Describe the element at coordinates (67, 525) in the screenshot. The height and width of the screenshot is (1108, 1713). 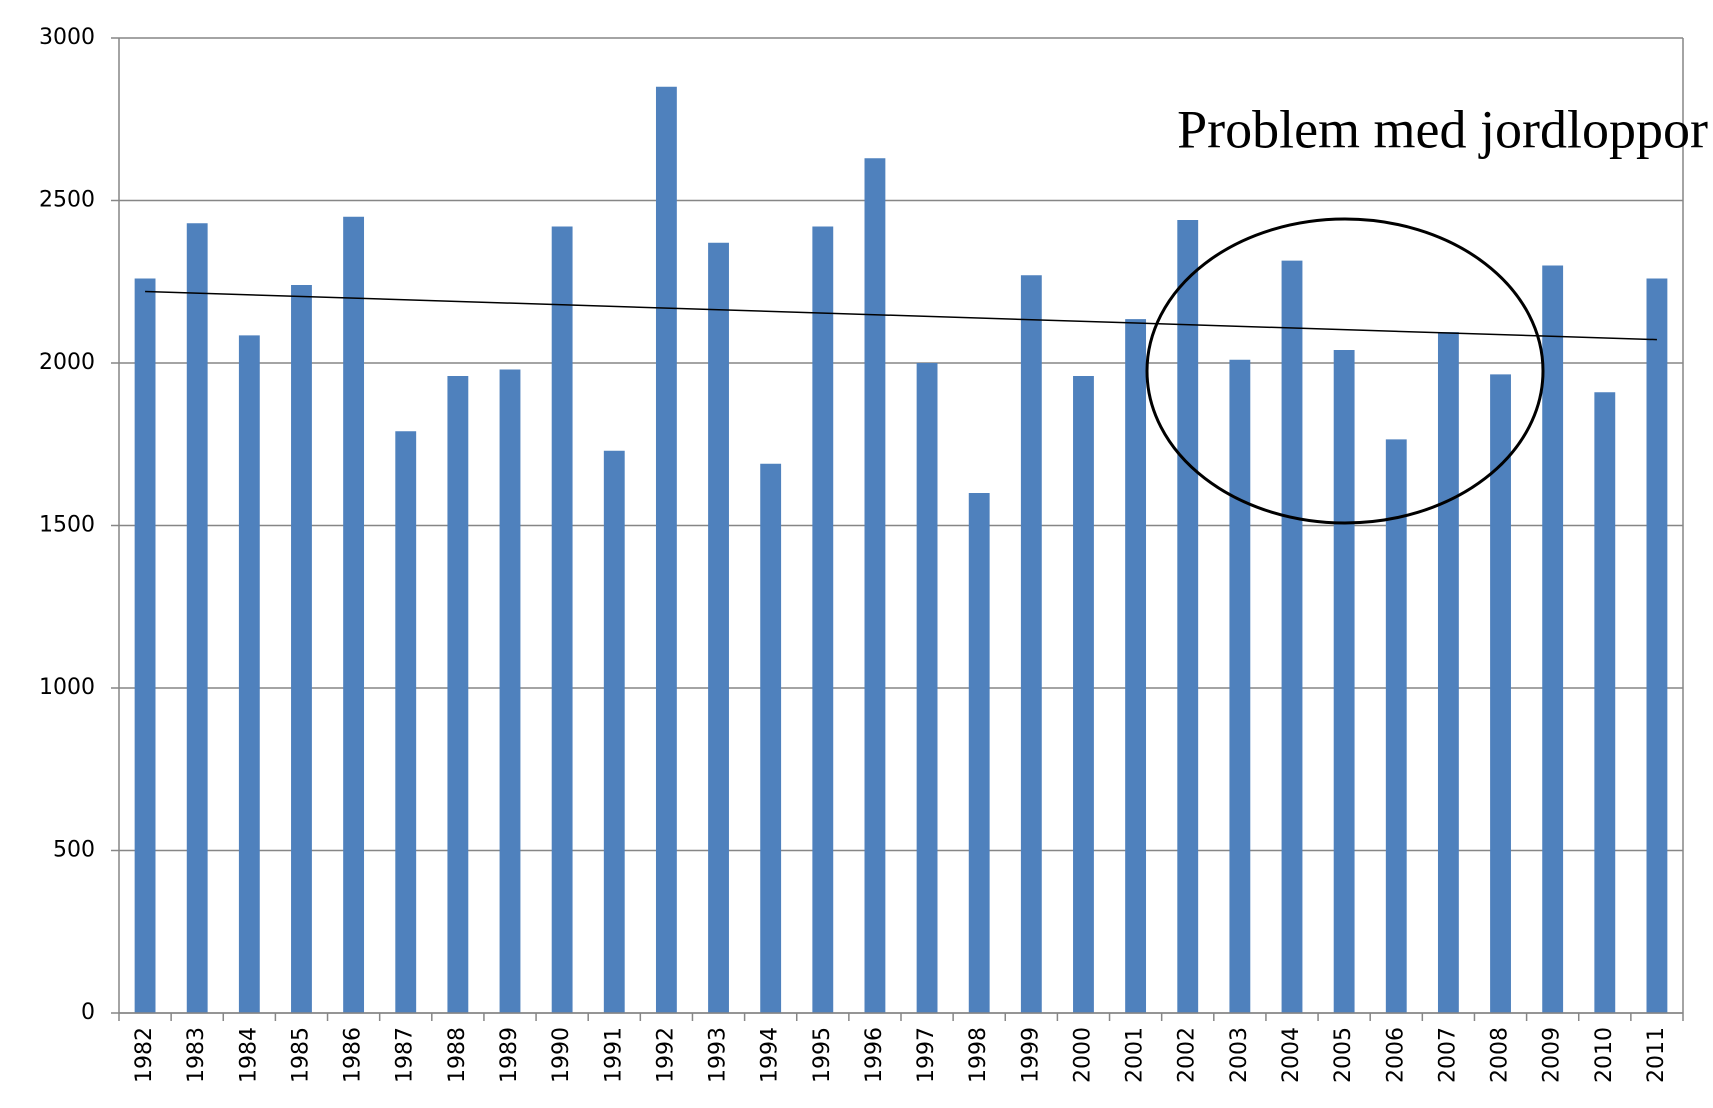
I see `y-tick-label: 1500` at that location.